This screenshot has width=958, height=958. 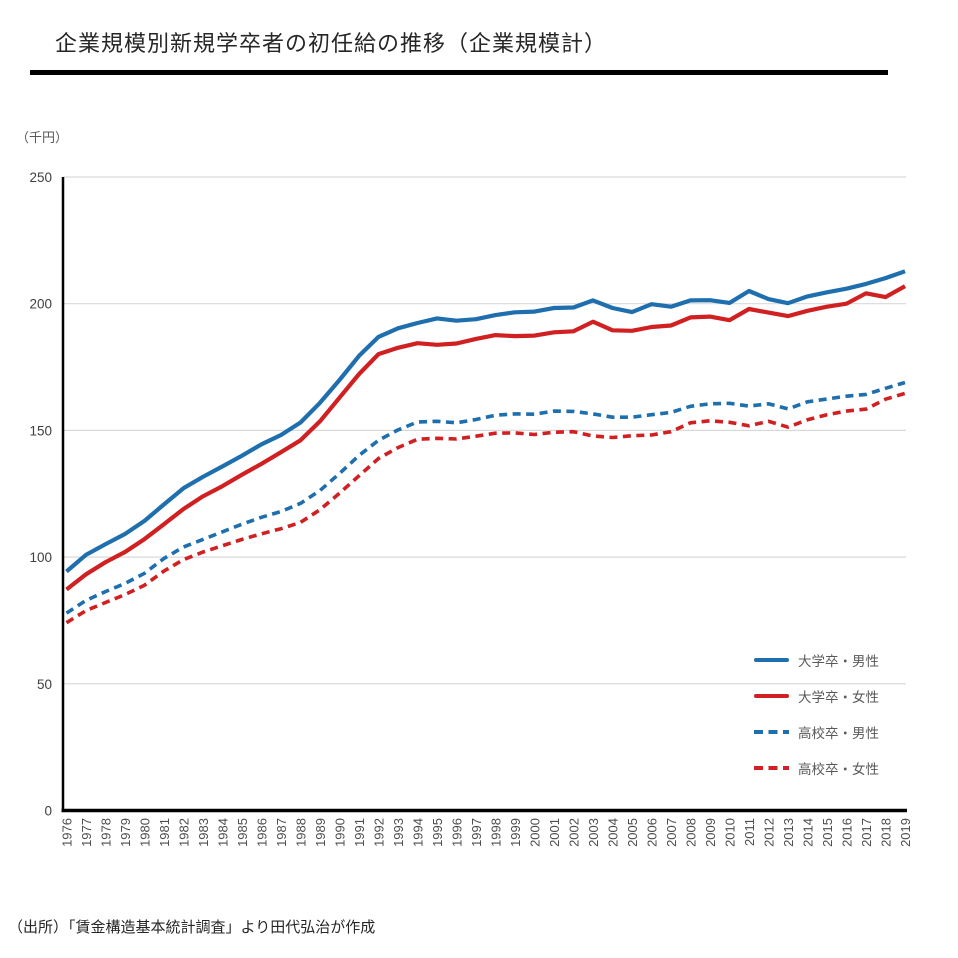 What do you see at coordinates (771, 732) in the screenshot?
I see `legend-line-swatch-dashed-blue` at bounding box center [771, 732].